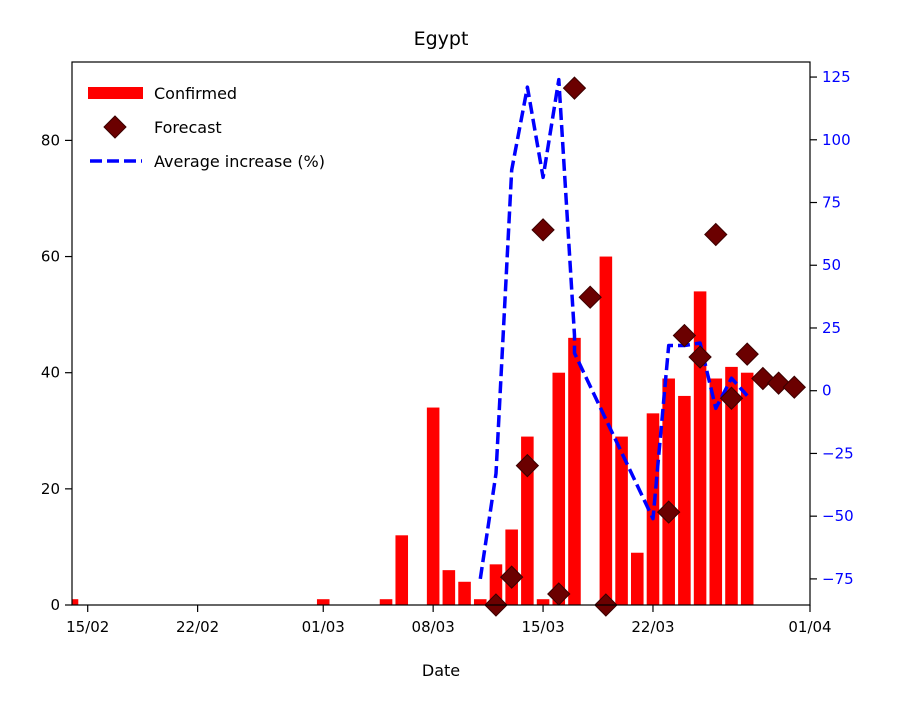  What do you see at coordinates (838, 579) in the screenshot?
I see `y-right-tick-label: −75` at bounding box center [838, 579].